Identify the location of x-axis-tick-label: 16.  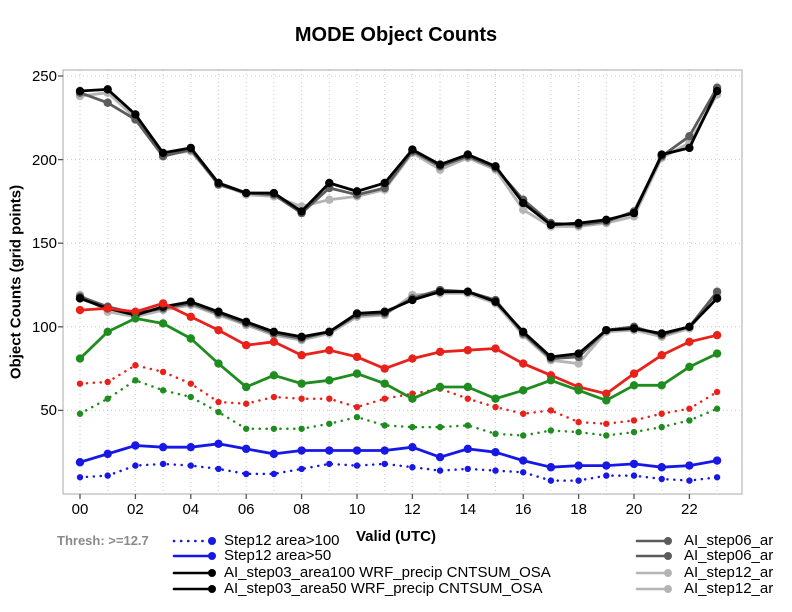
(523, 509).